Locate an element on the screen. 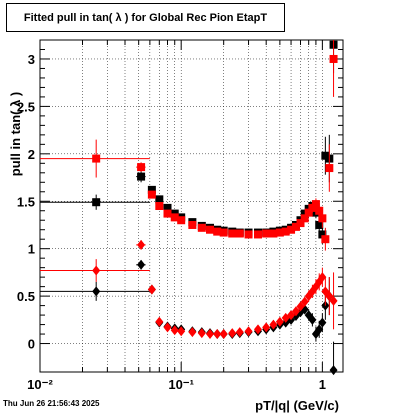  x-tick-label: 10⁻¹ is located at coordinates (181, 384).